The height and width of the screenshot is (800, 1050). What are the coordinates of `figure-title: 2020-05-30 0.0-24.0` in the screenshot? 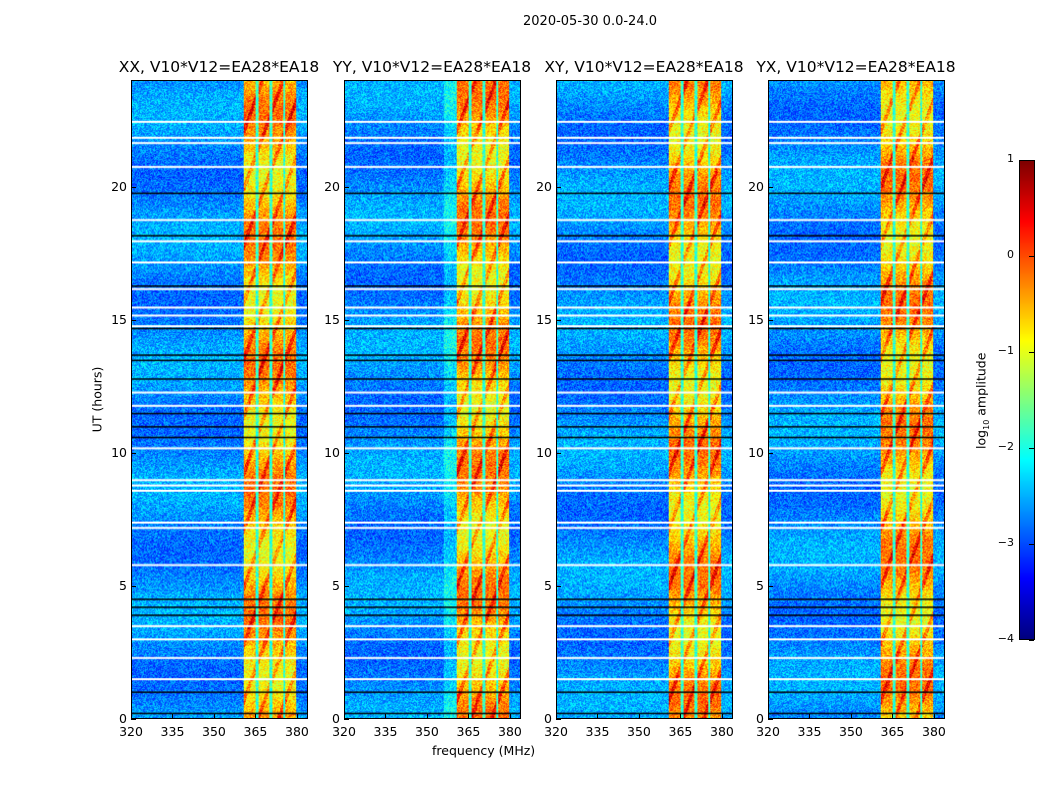 It's located at (590, 21).